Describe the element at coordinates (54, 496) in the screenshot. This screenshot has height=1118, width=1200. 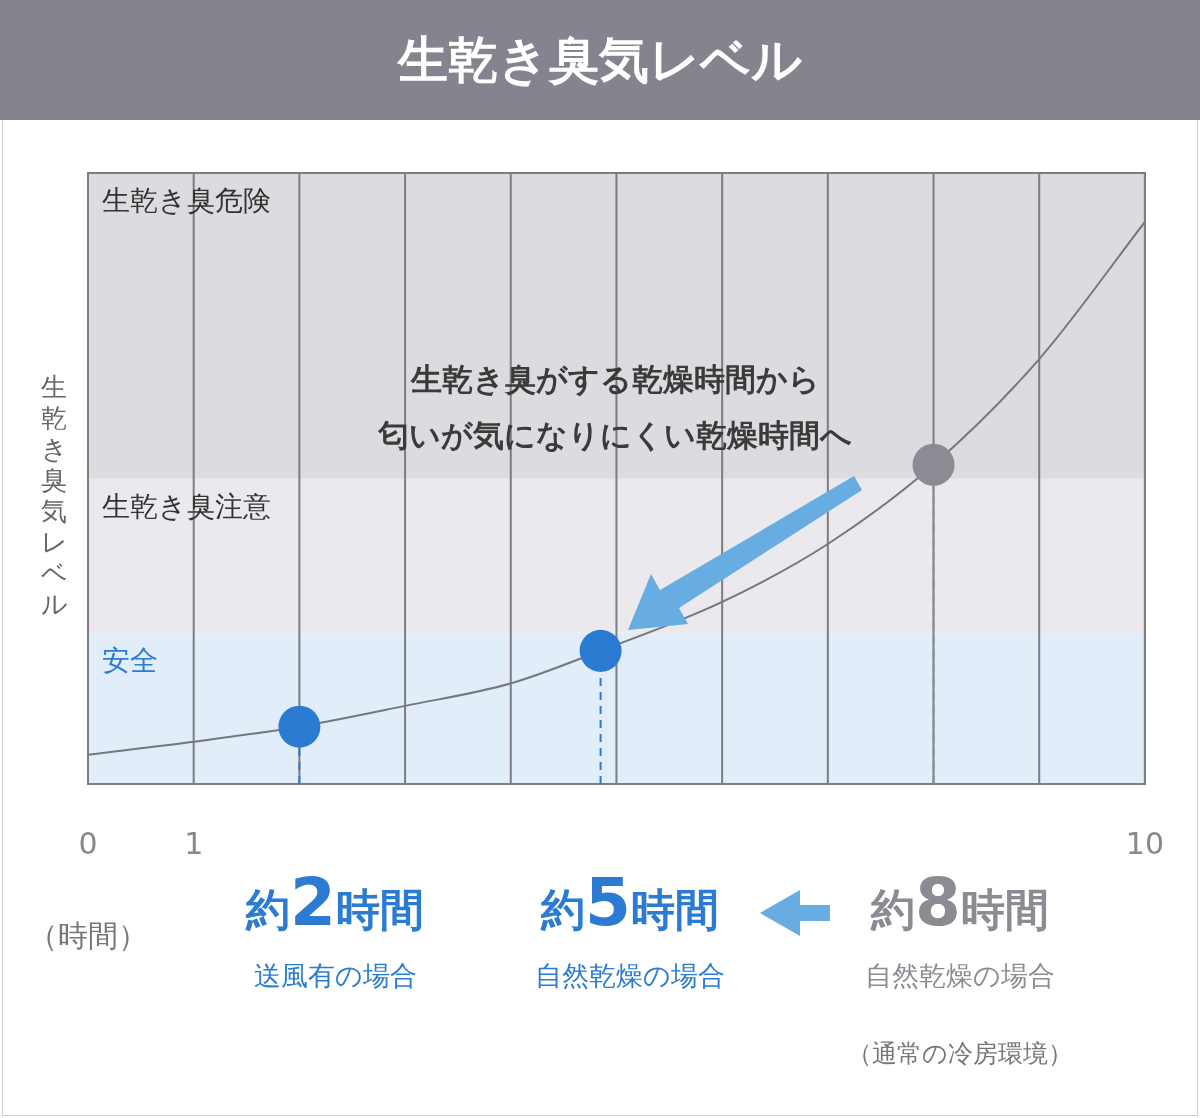
I see `y-axis-title: 生乾き臭気レベル` at that location.